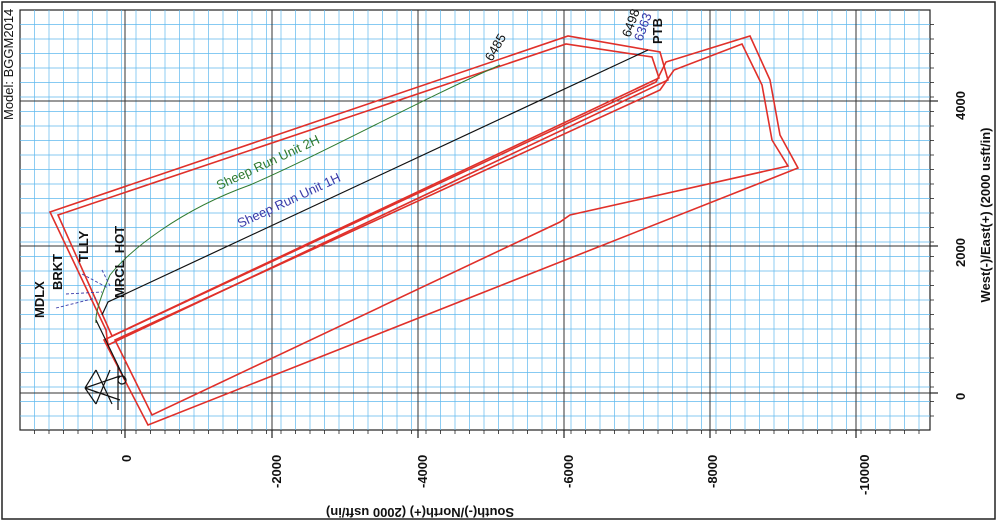  I want to click on brkt-label: BRKT, so click(57, 272).